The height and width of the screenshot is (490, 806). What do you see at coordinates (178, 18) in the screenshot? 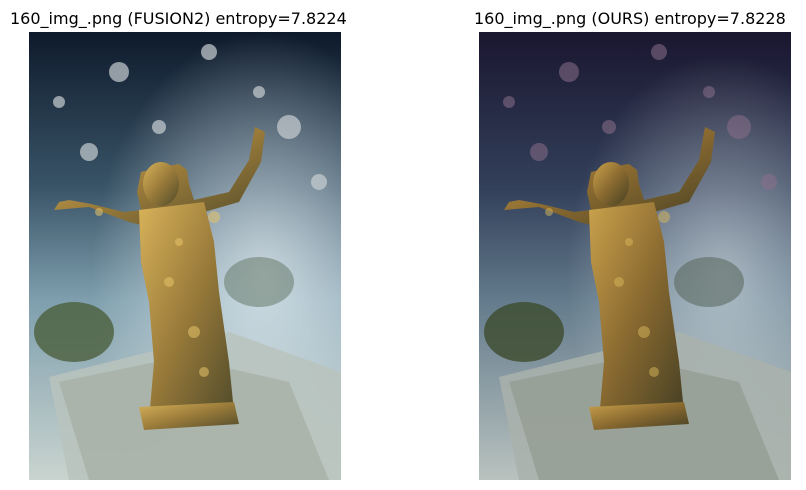
I see `left-panel-title: 160_img_.png (FUSION2) entropy=7.8224` at bounding box center [178, 18].